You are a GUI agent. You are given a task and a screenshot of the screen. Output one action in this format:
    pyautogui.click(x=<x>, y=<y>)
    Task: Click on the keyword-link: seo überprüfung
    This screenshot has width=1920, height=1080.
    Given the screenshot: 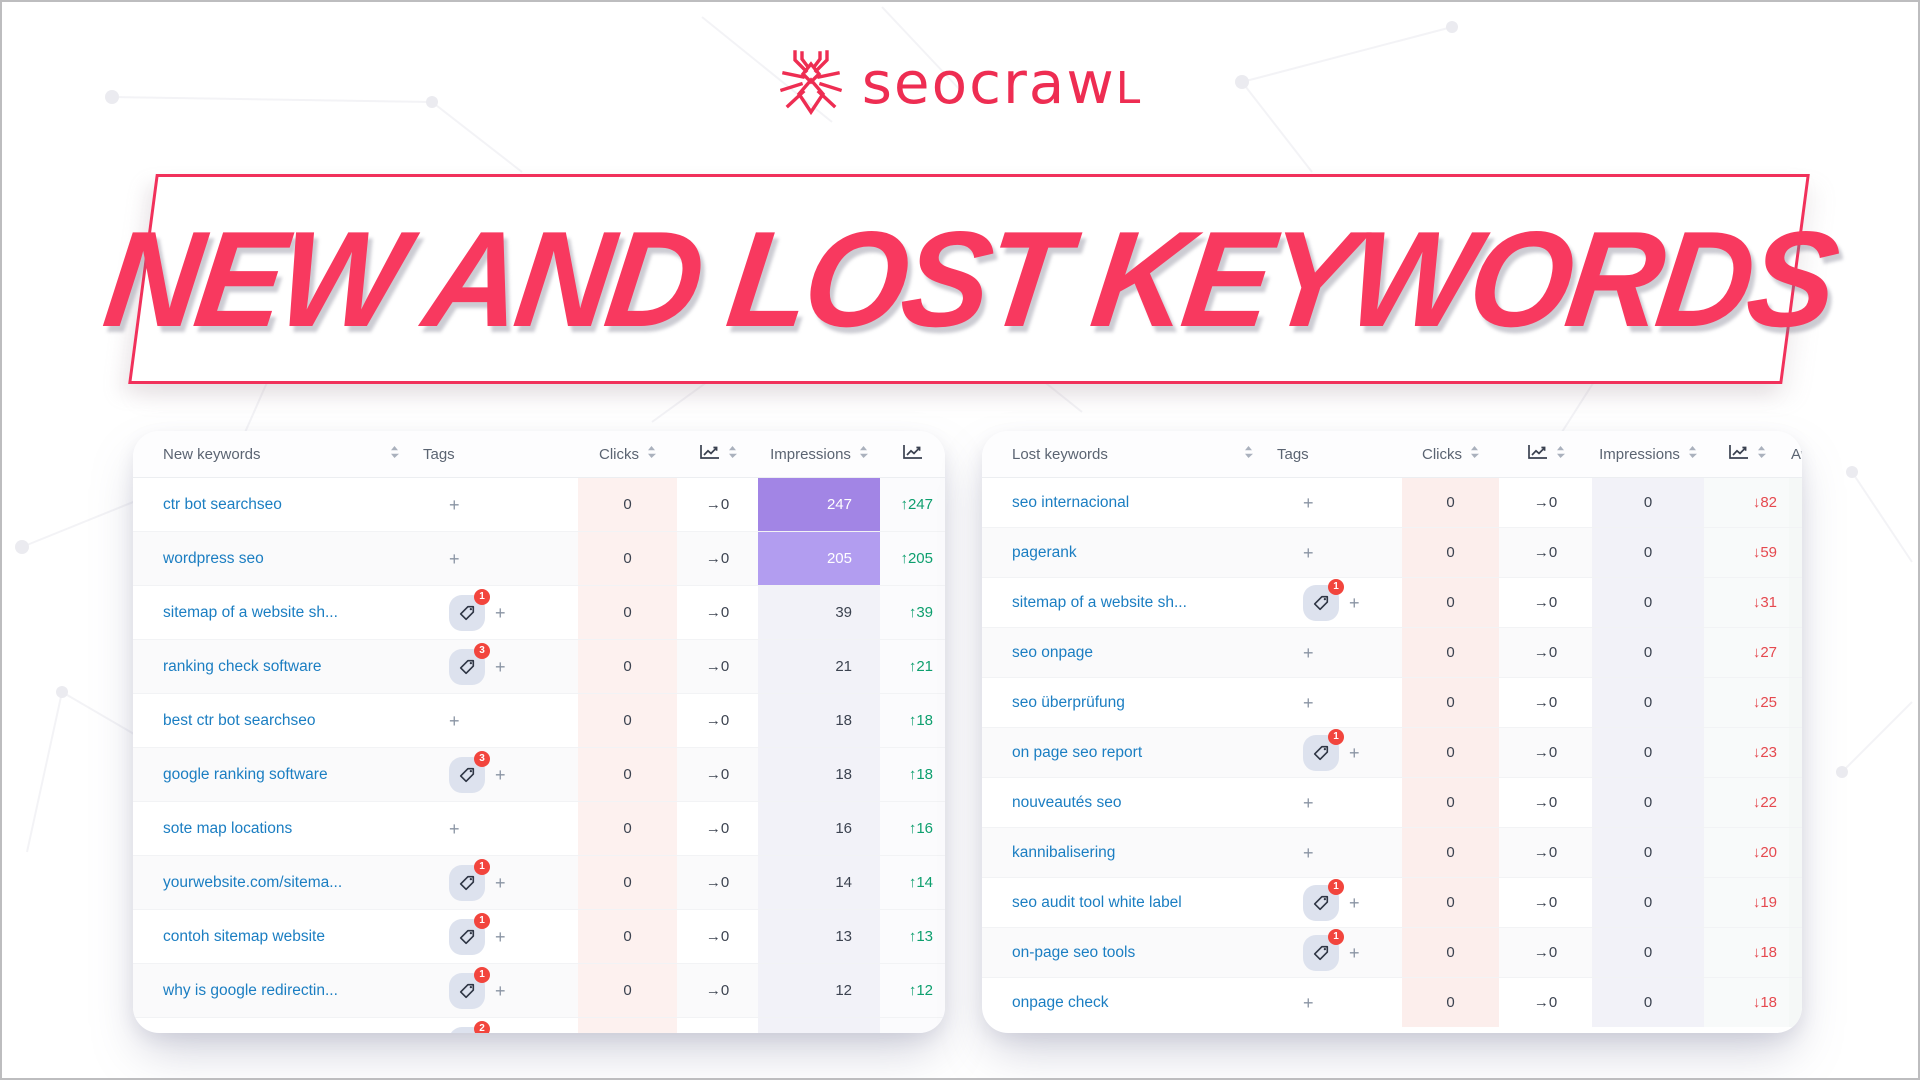 What is the action you would take?
    pyautogui.click(x=1068, y=702)
    